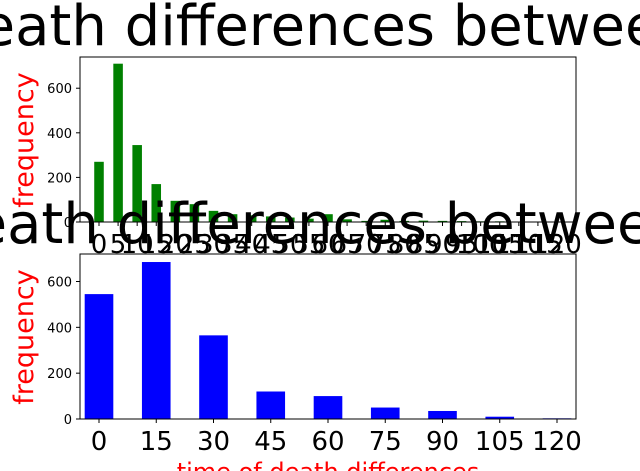 The width and height of the screenshot is (640, 471). What do you see at coordinates (404, 245) in the screenshot?
I see `x-tick-label: 80` at bounding box center [404, 245].